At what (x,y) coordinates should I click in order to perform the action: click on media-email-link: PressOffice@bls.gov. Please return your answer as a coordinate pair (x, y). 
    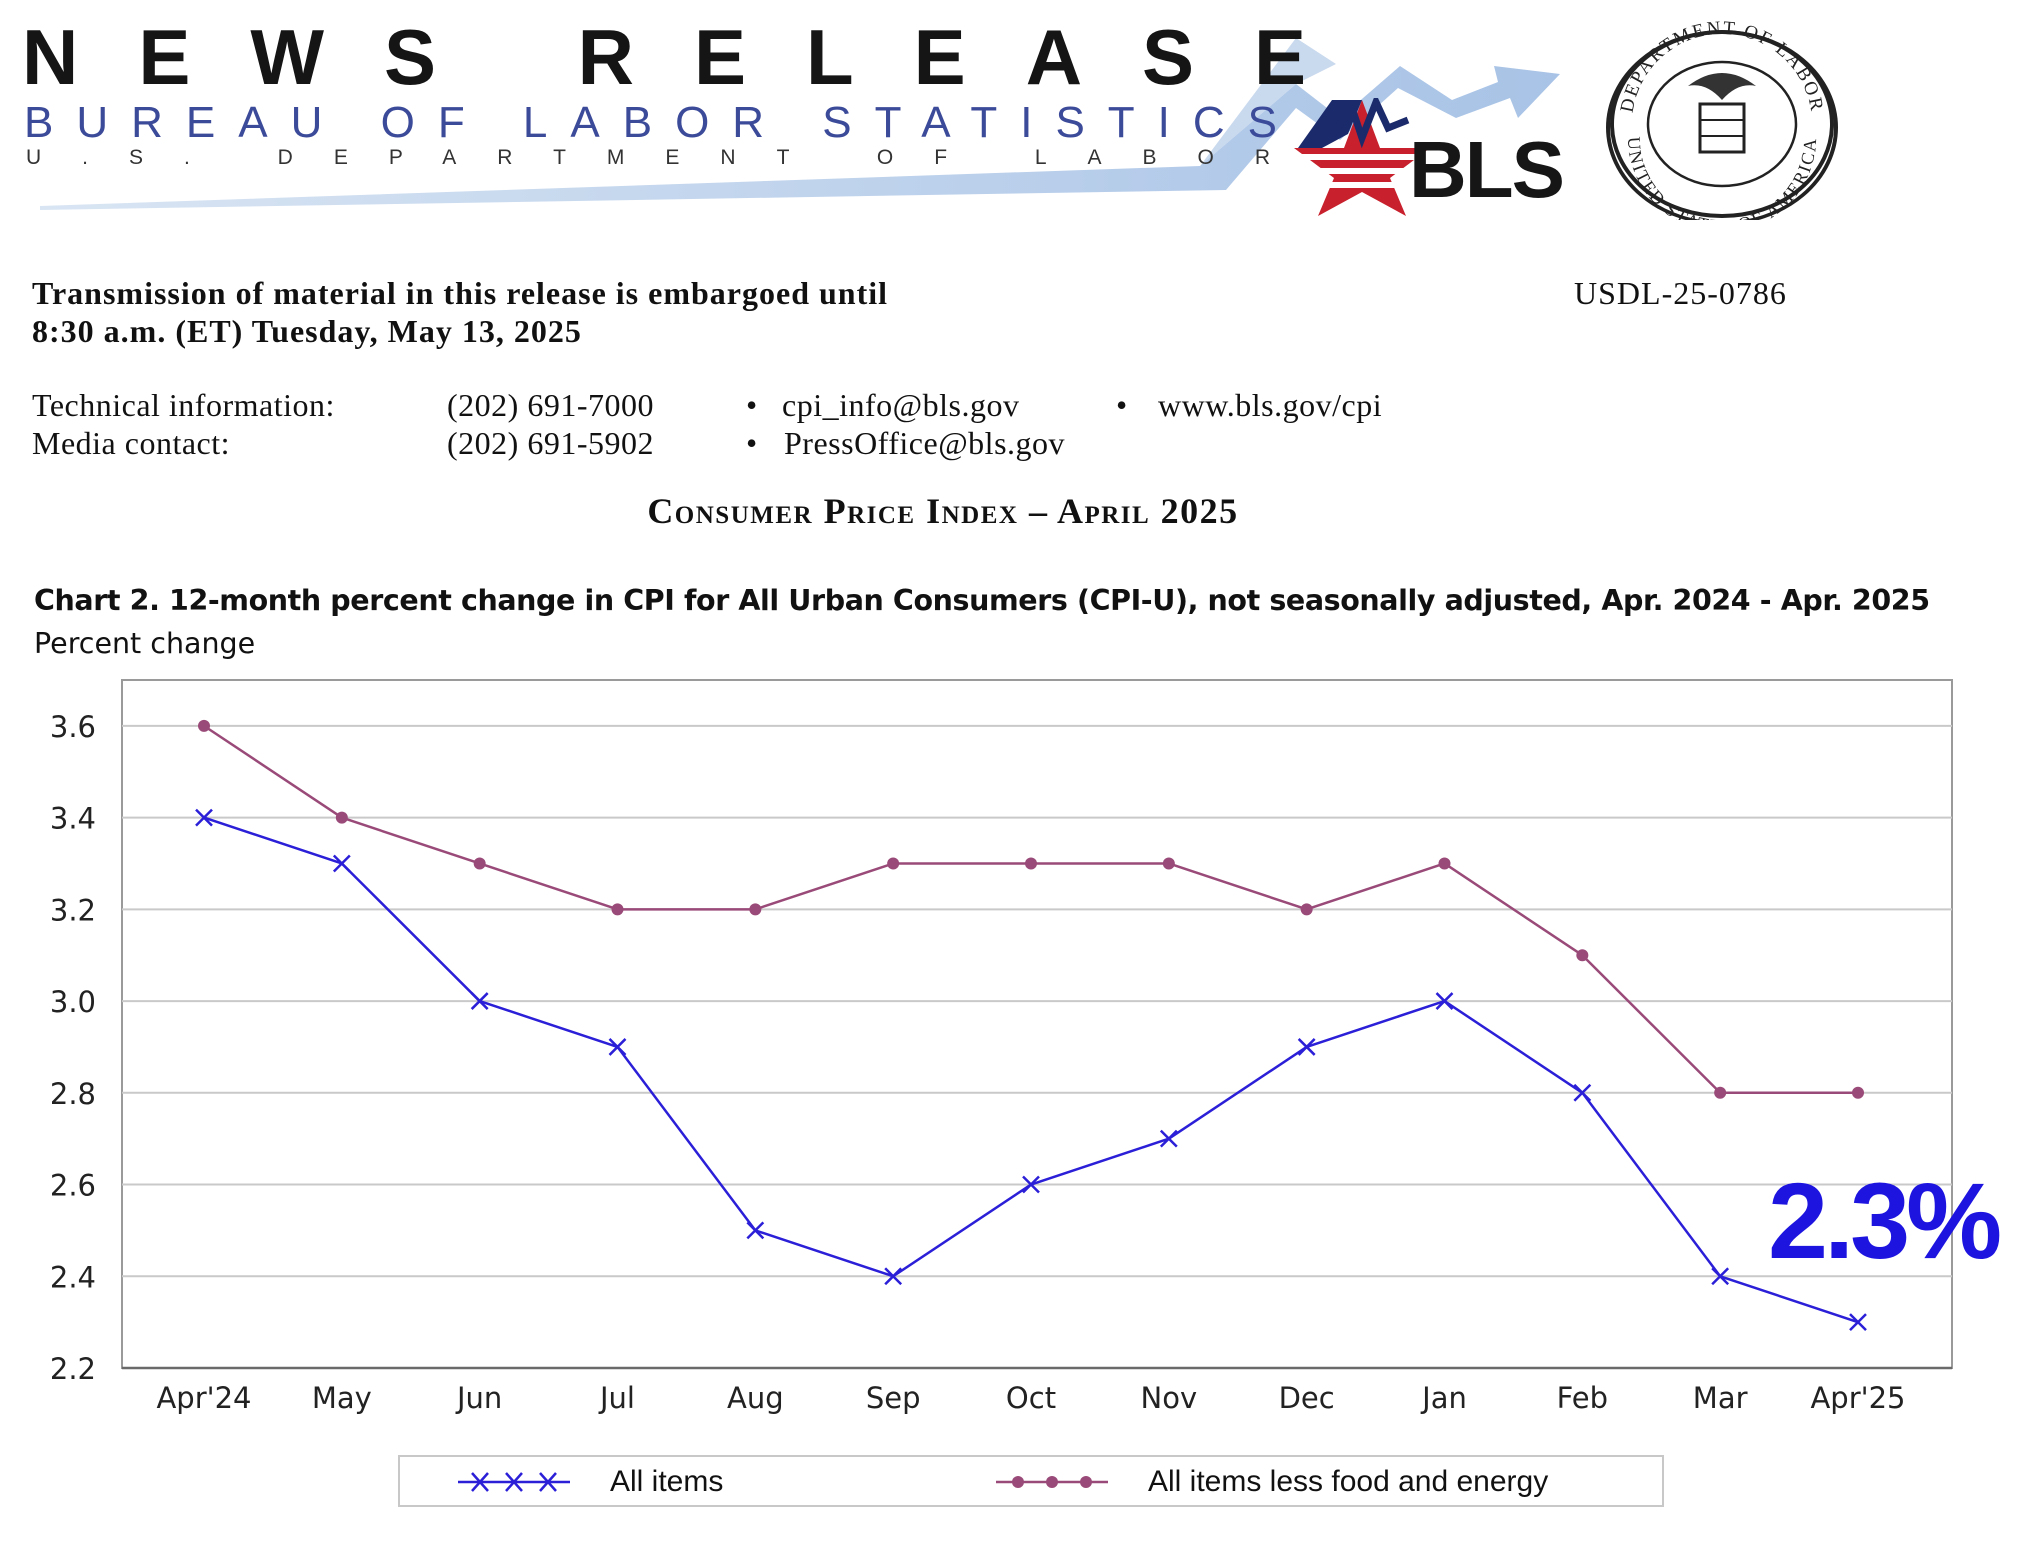
    Looking at the image, I should click on (925, 443).